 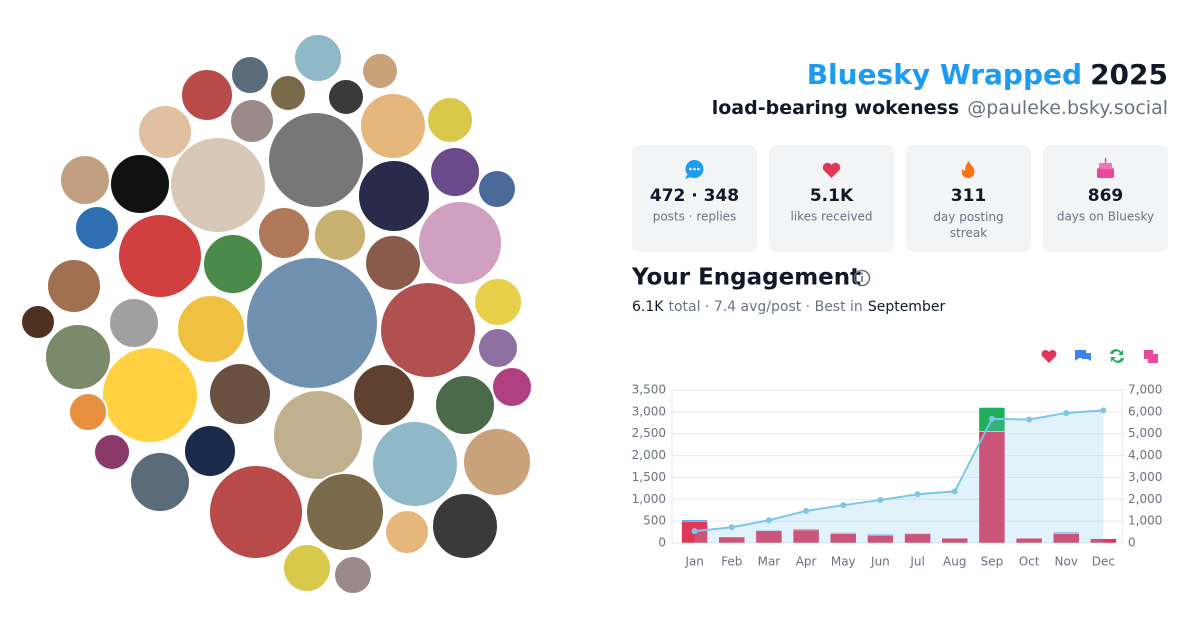 I want to click on legend, so click(x=1099, y=356).